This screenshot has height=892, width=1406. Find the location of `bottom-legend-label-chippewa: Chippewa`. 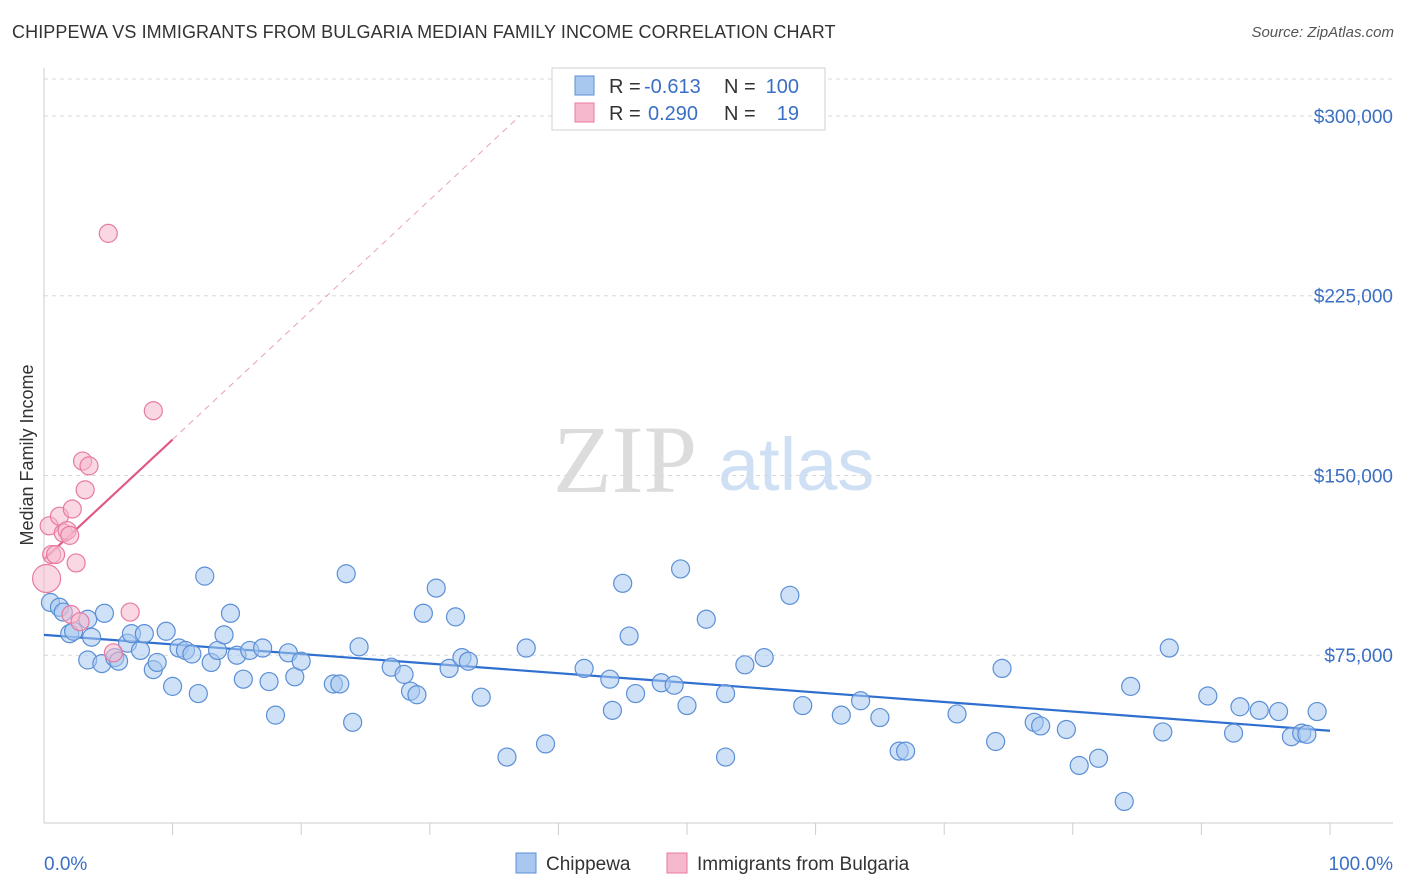

bottom-legend-label-chippewa: Chippewa is located at coordinates (588, 864).